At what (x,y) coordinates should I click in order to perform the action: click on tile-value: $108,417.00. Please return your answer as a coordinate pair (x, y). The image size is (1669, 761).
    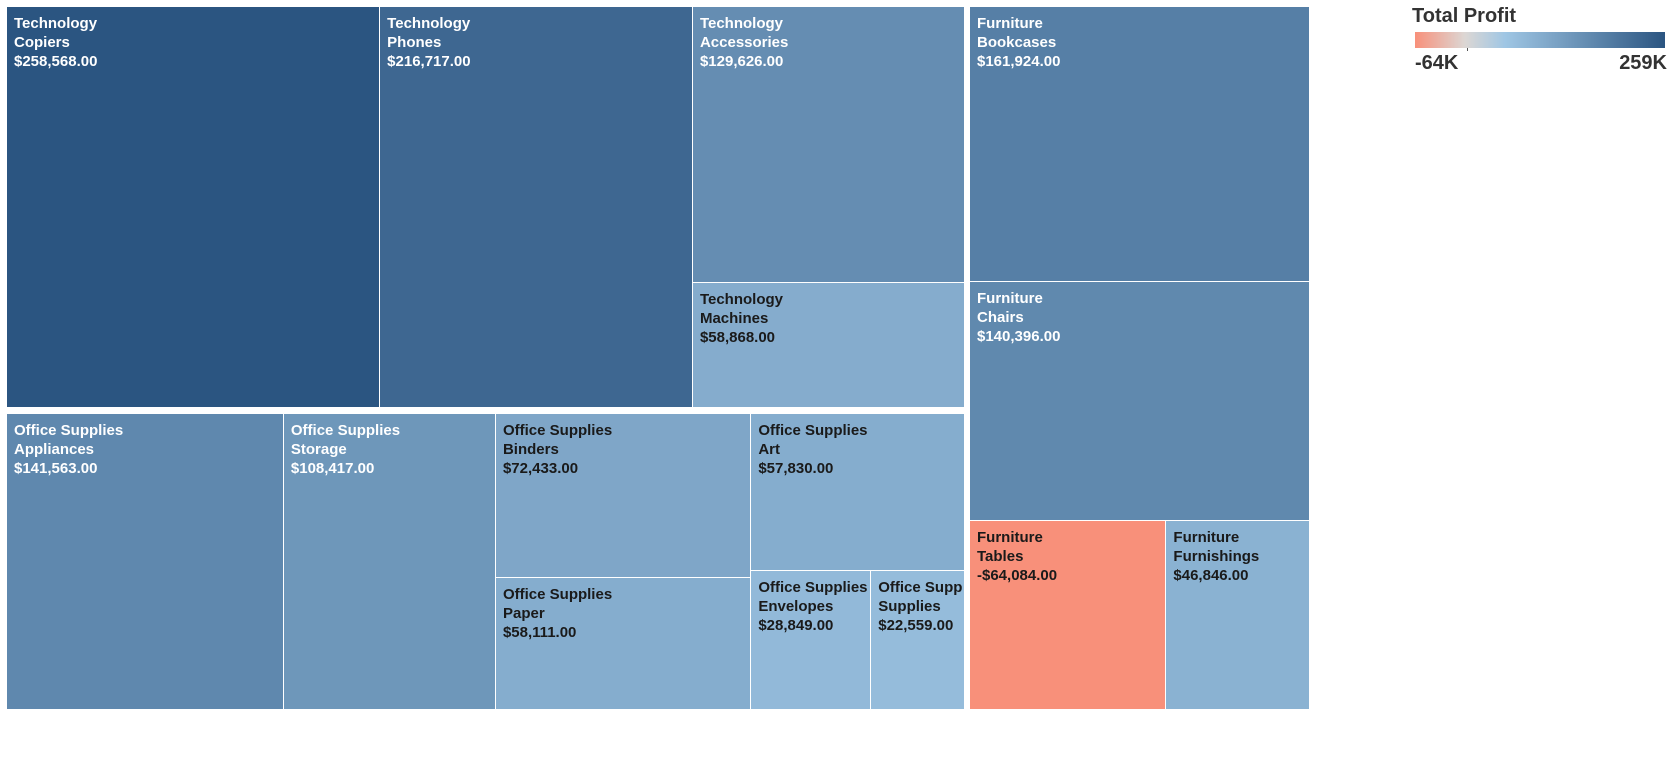
    Looking at the image, I should click on (332, 468).